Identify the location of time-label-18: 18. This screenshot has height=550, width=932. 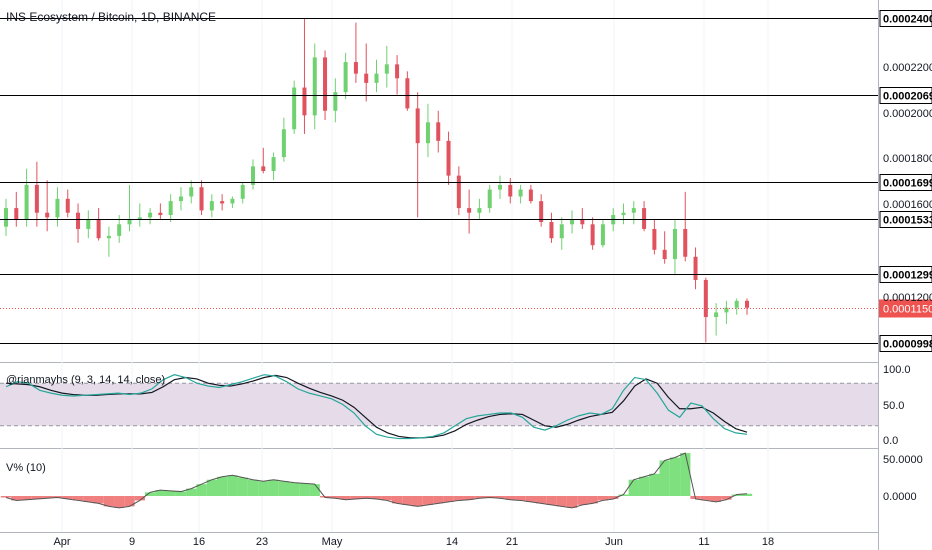
(768, 542).